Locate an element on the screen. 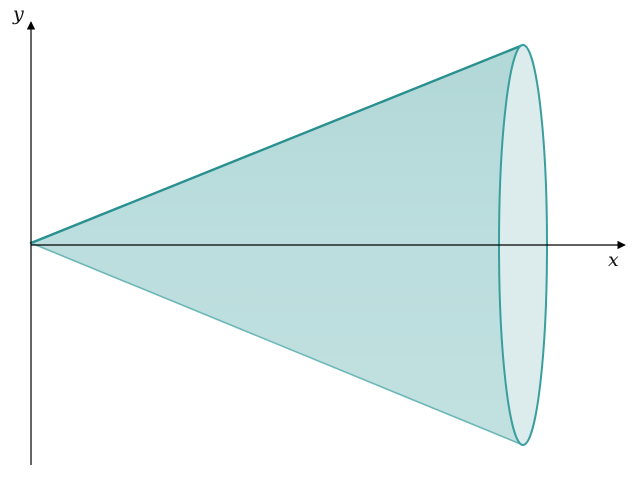  x-axis-label: x is located at coordinates (613, 260).